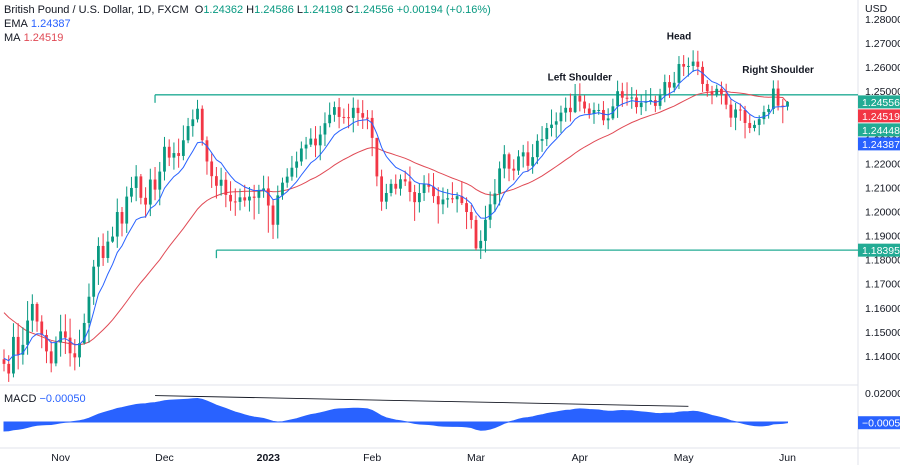 This screenshot has height=470, width=900. What do you see at coordinates (882, 237) in the screenshot?
I see `y-tick-label: 1.19000` at bounding box center [882, 237].